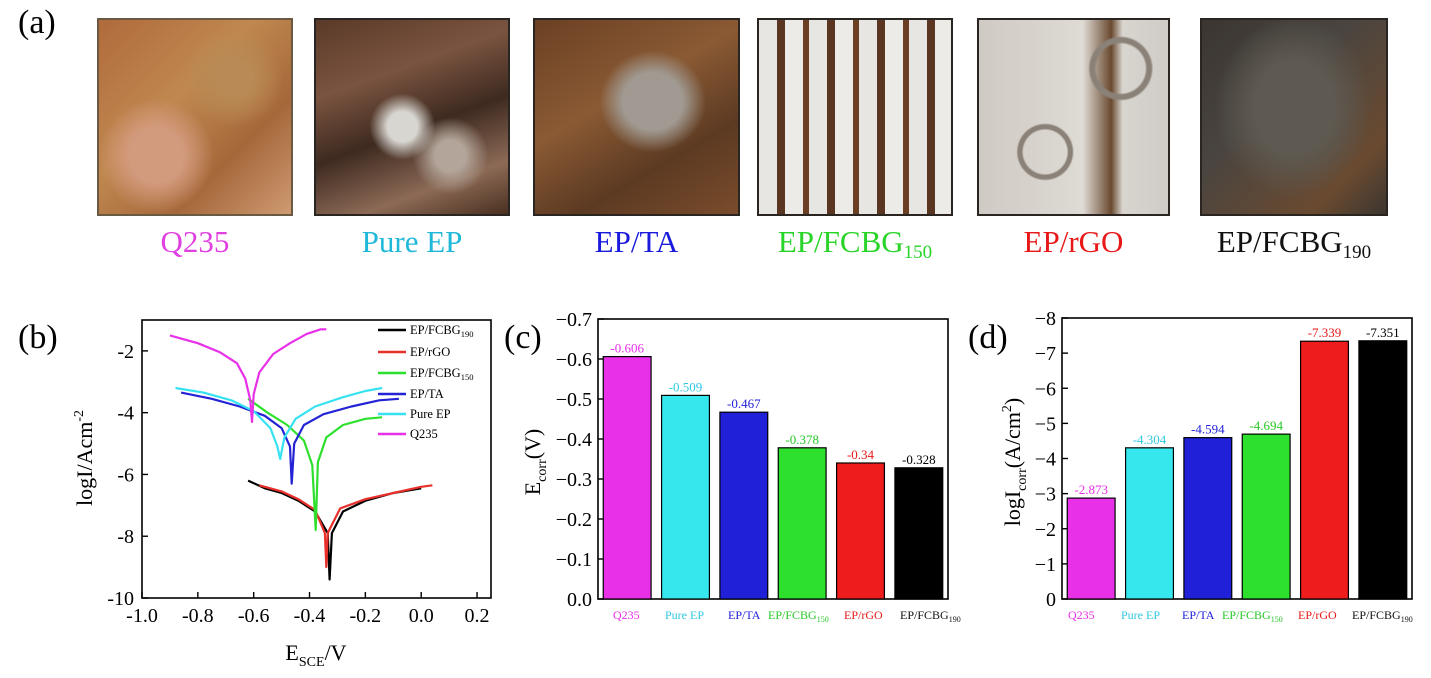 The height and width of the screenshot is (678, 1431). I want to click on panel-b-letter: (b), so click(38, 337).